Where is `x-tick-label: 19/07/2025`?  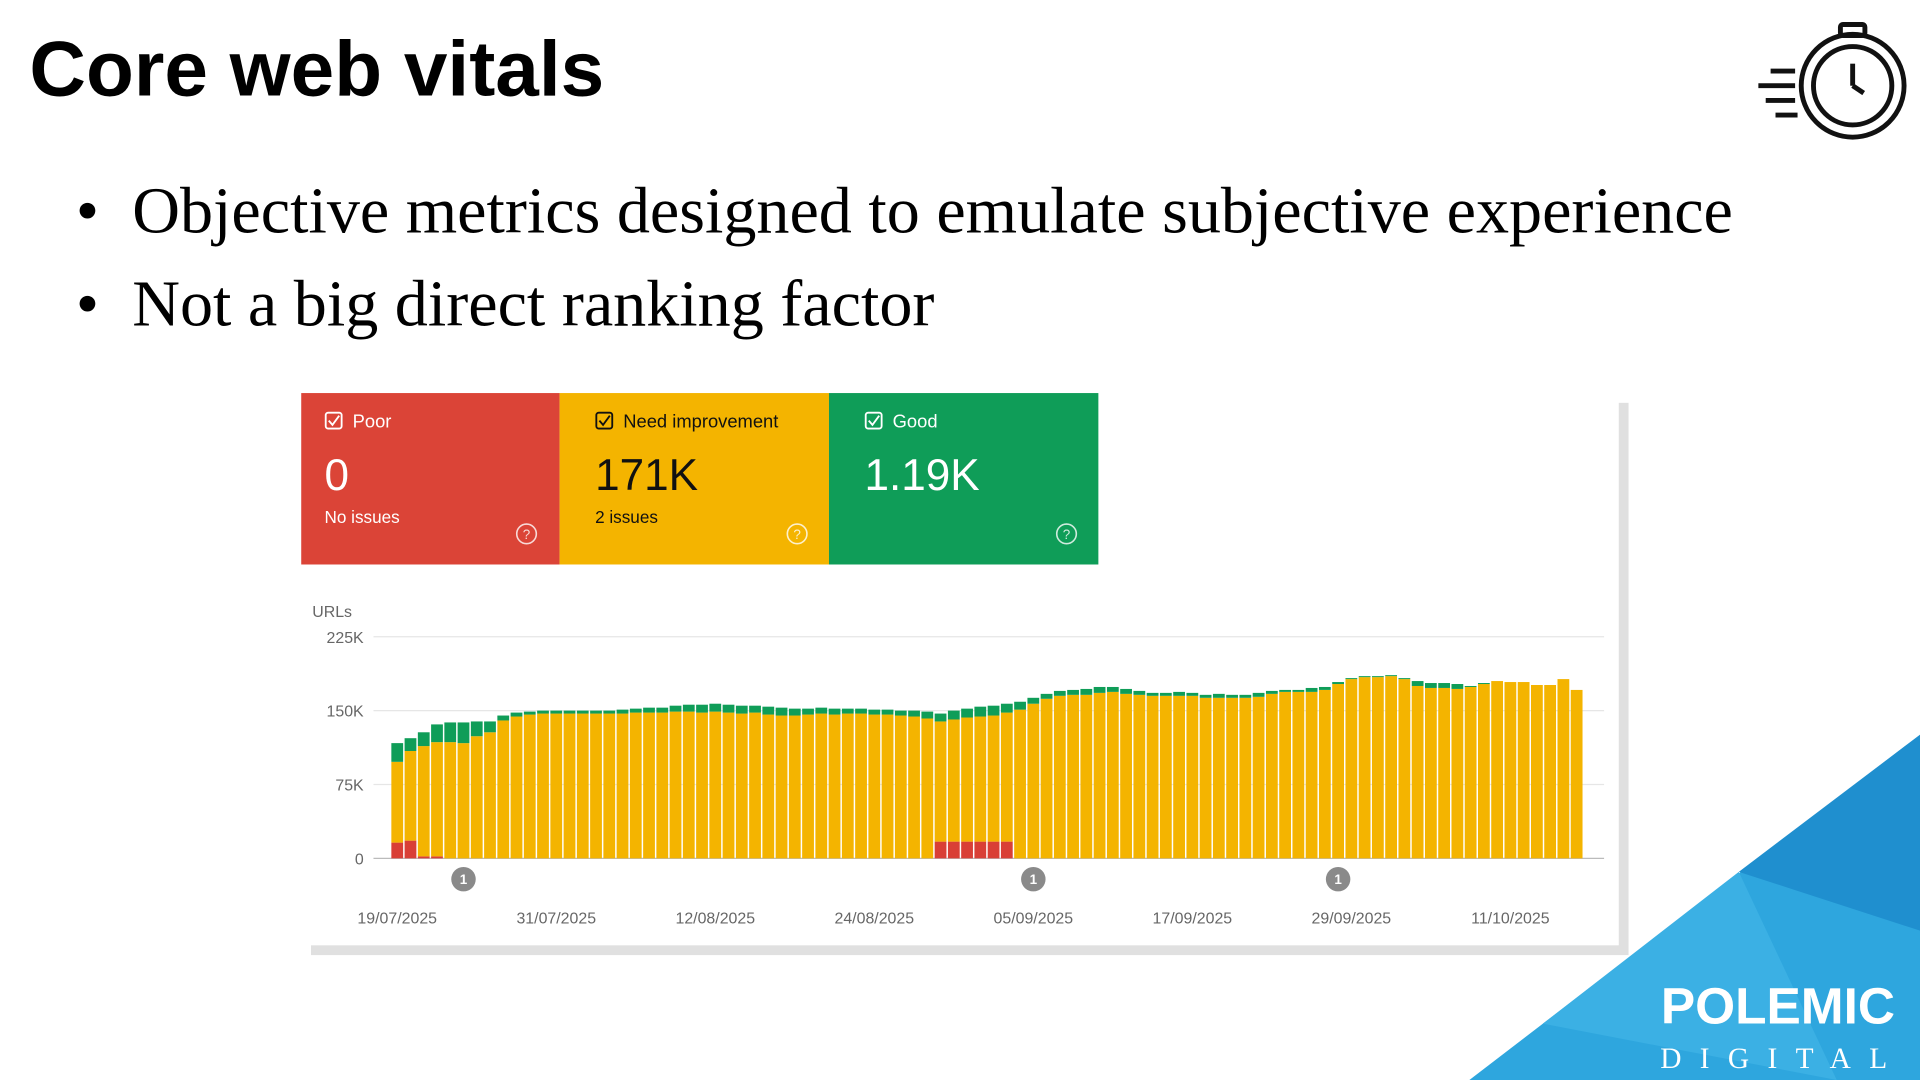 x-tick-label: 19/07/2025 is located at coordinates (397, 918).